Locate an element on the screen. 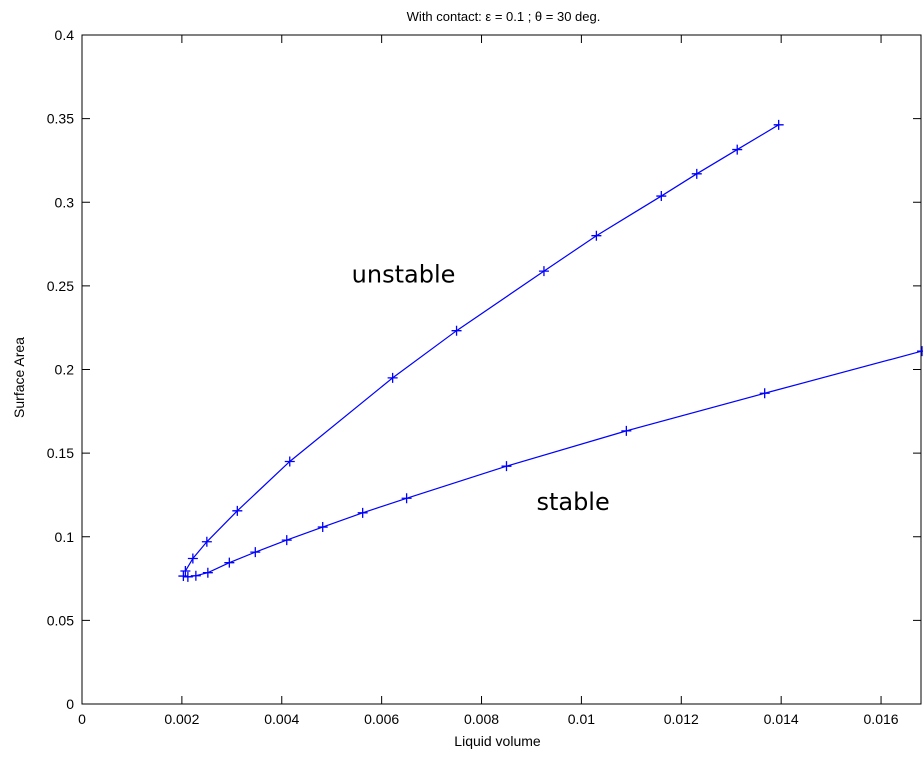 The height and width of the screenshot is (758, 923). x-tick-label: 0.012 is located at coordinates (681, 719).